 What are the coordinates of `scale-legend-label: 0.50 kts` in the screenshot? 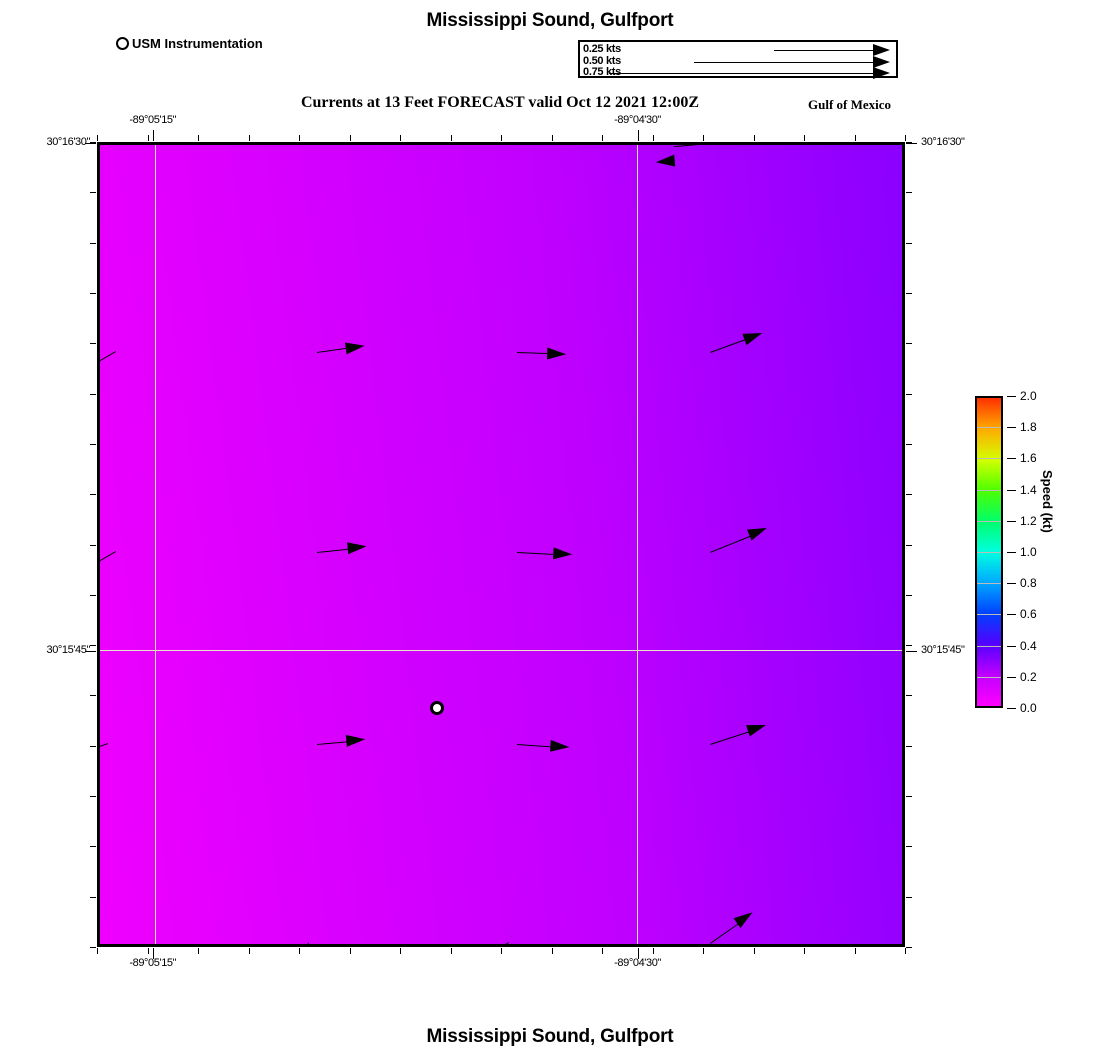 It's located at (602, 60).